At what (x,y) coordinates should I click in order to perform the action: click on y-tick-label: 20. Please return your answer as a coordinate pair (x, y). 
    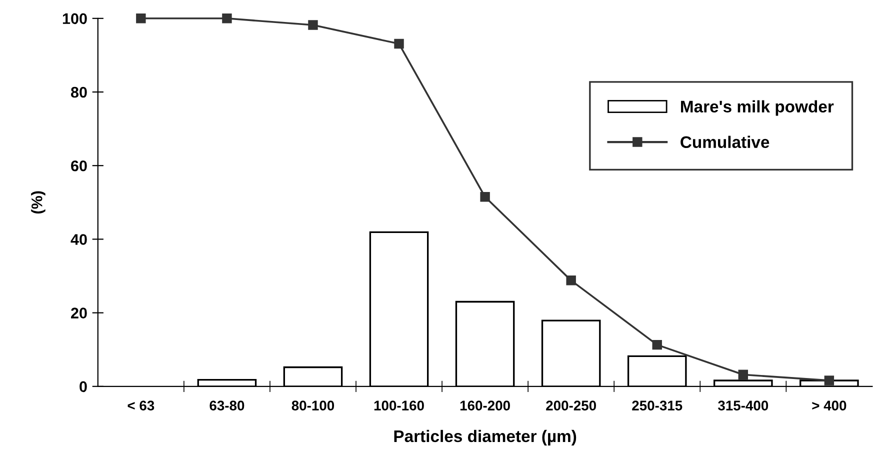
    Looking at the image, I should click on (79, 313).